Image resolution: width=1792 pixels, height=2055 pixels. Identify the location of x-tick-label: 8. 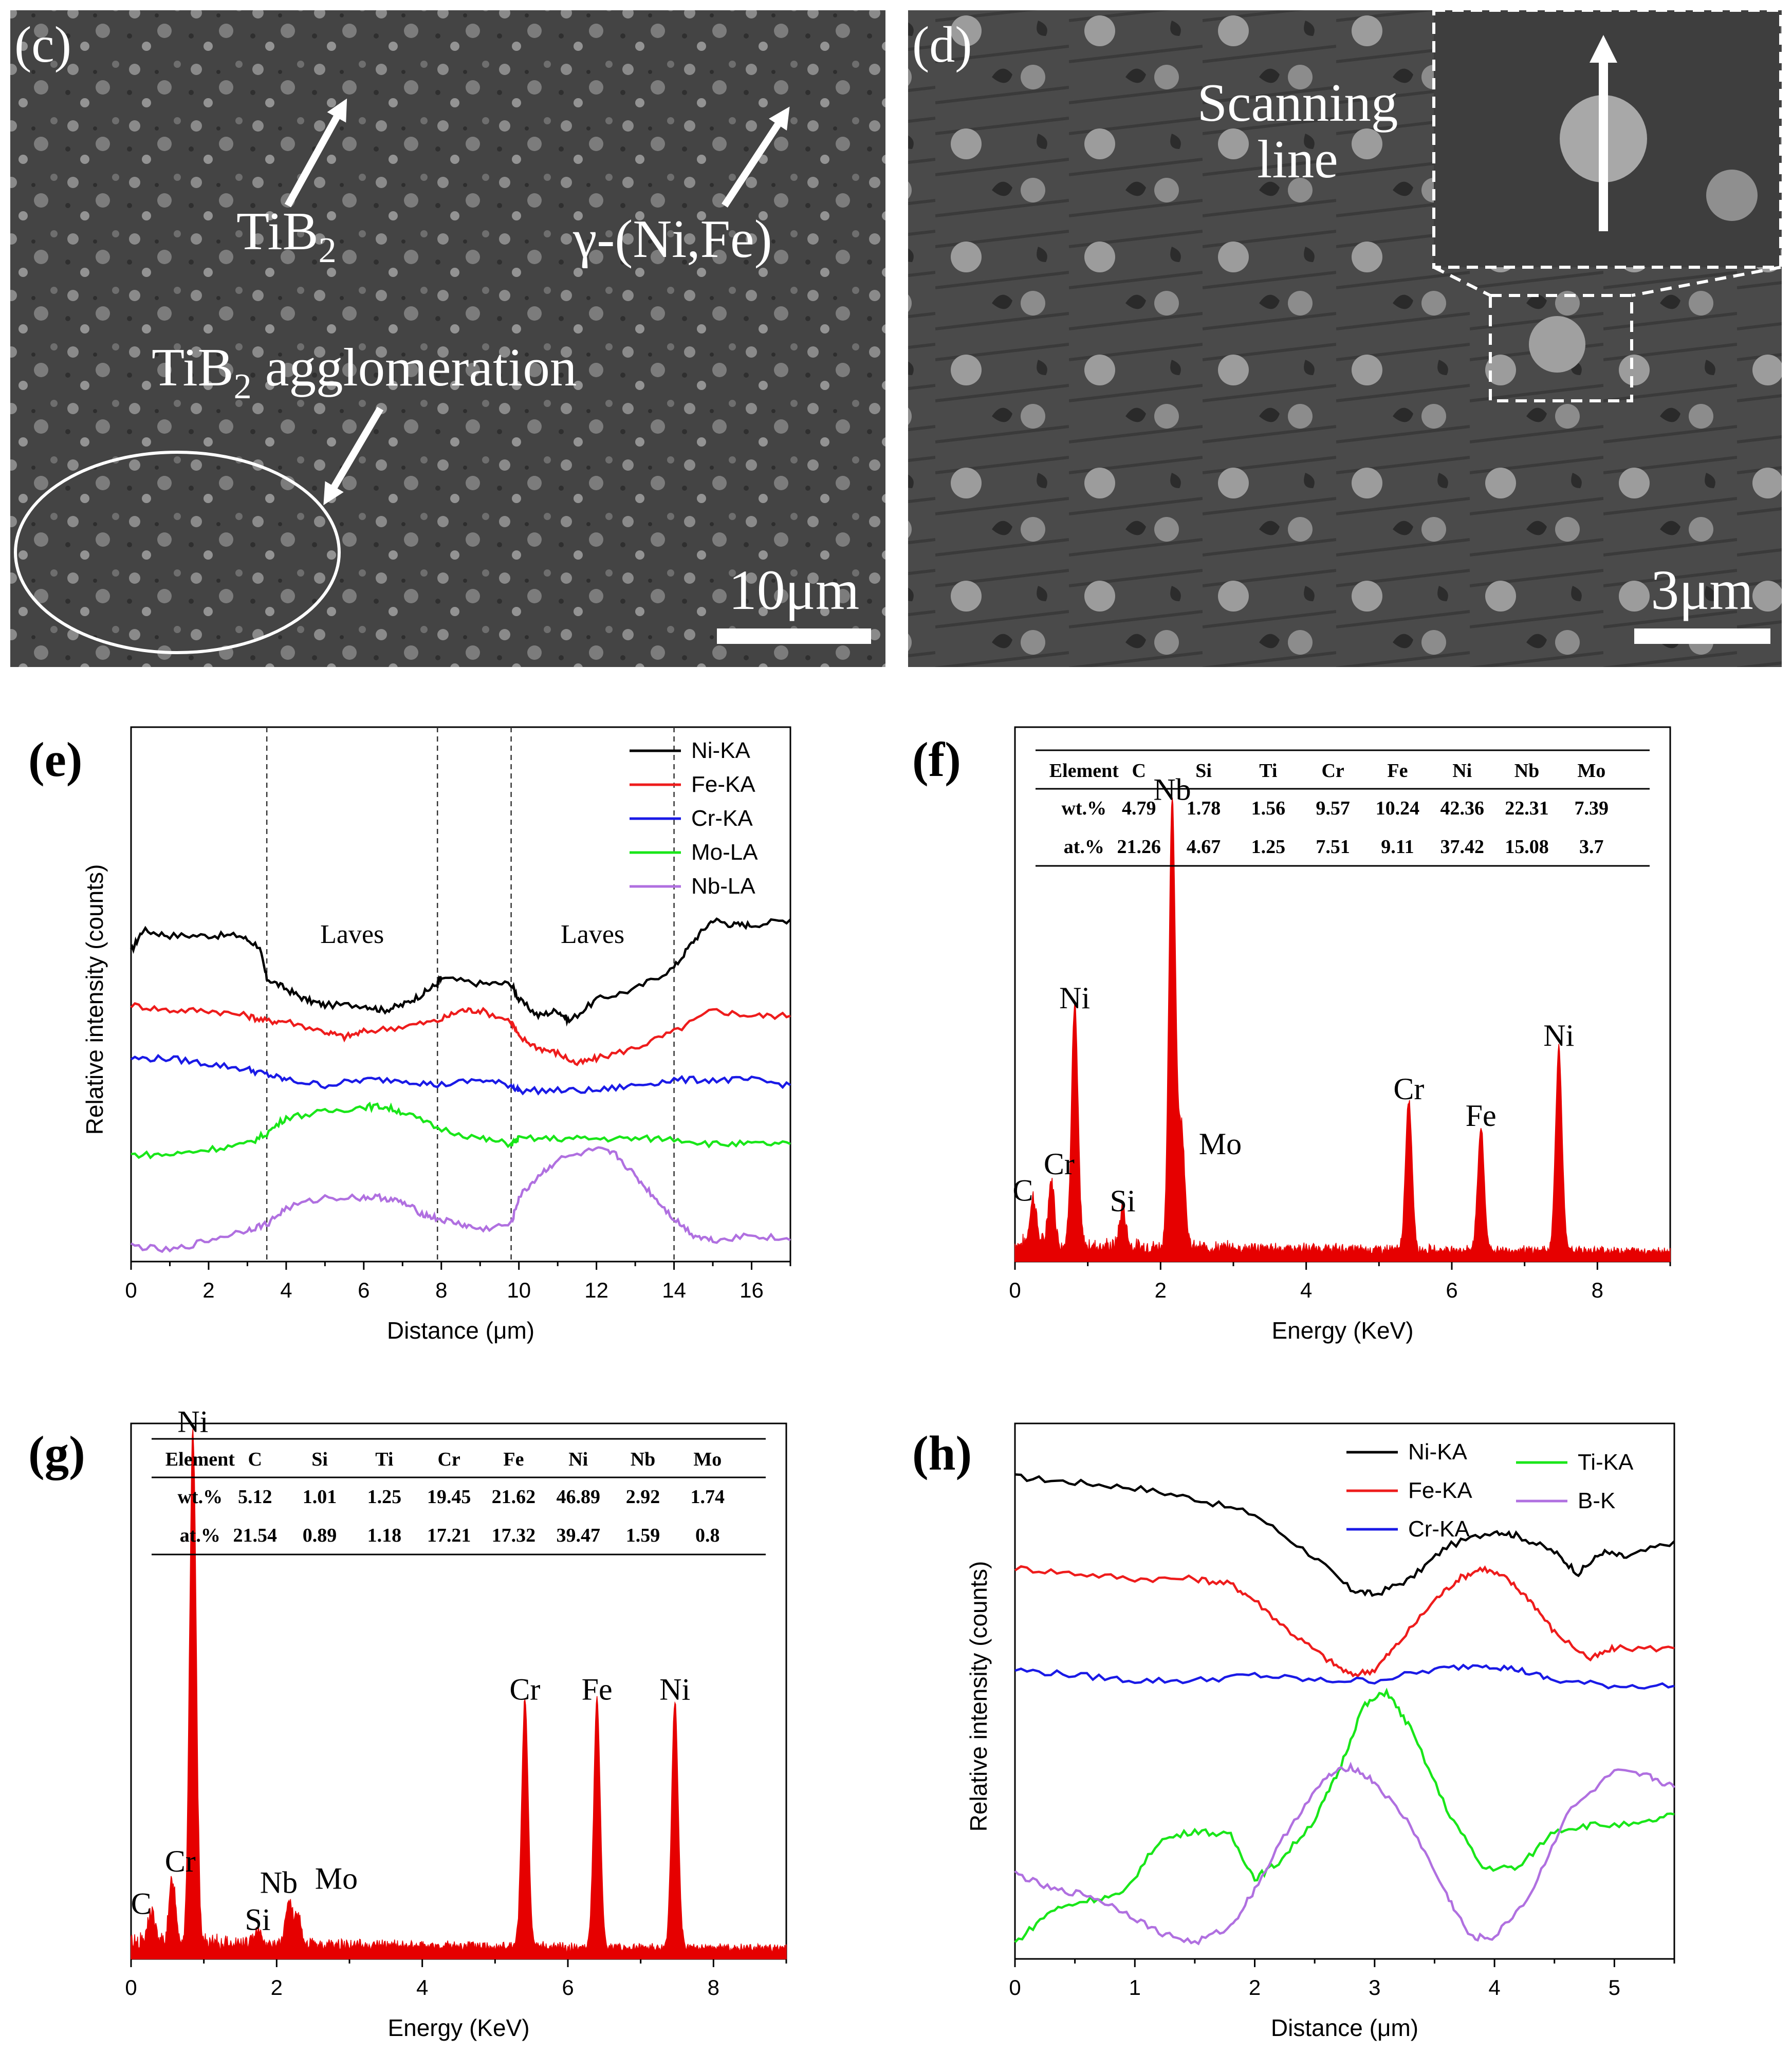
(714, 1988).